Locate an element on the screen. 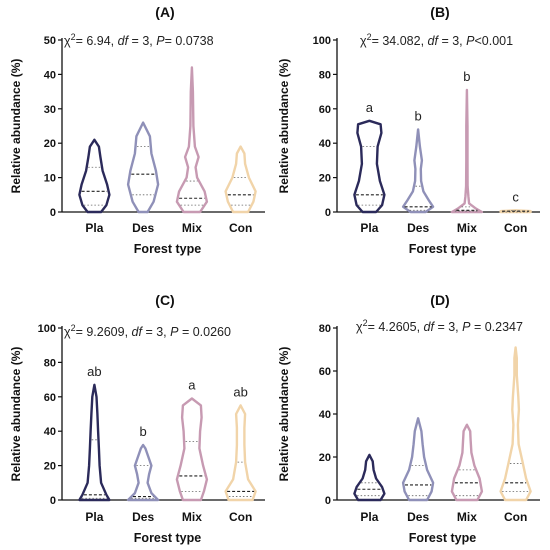  stat-annotation: χ2= 9.2609, df = 3, P = 0.0260 is located at coordinates (147, 331).